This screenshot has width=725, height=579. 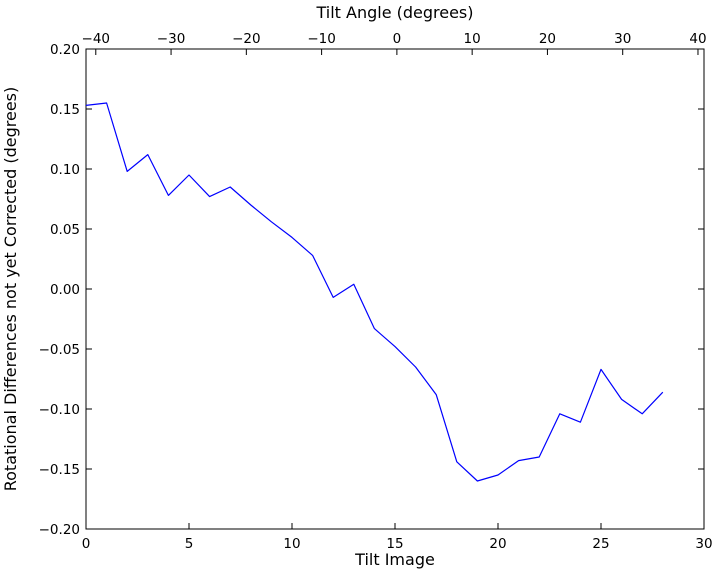 I want to click on x-tick-label: 5, so click(x=189, y=544).